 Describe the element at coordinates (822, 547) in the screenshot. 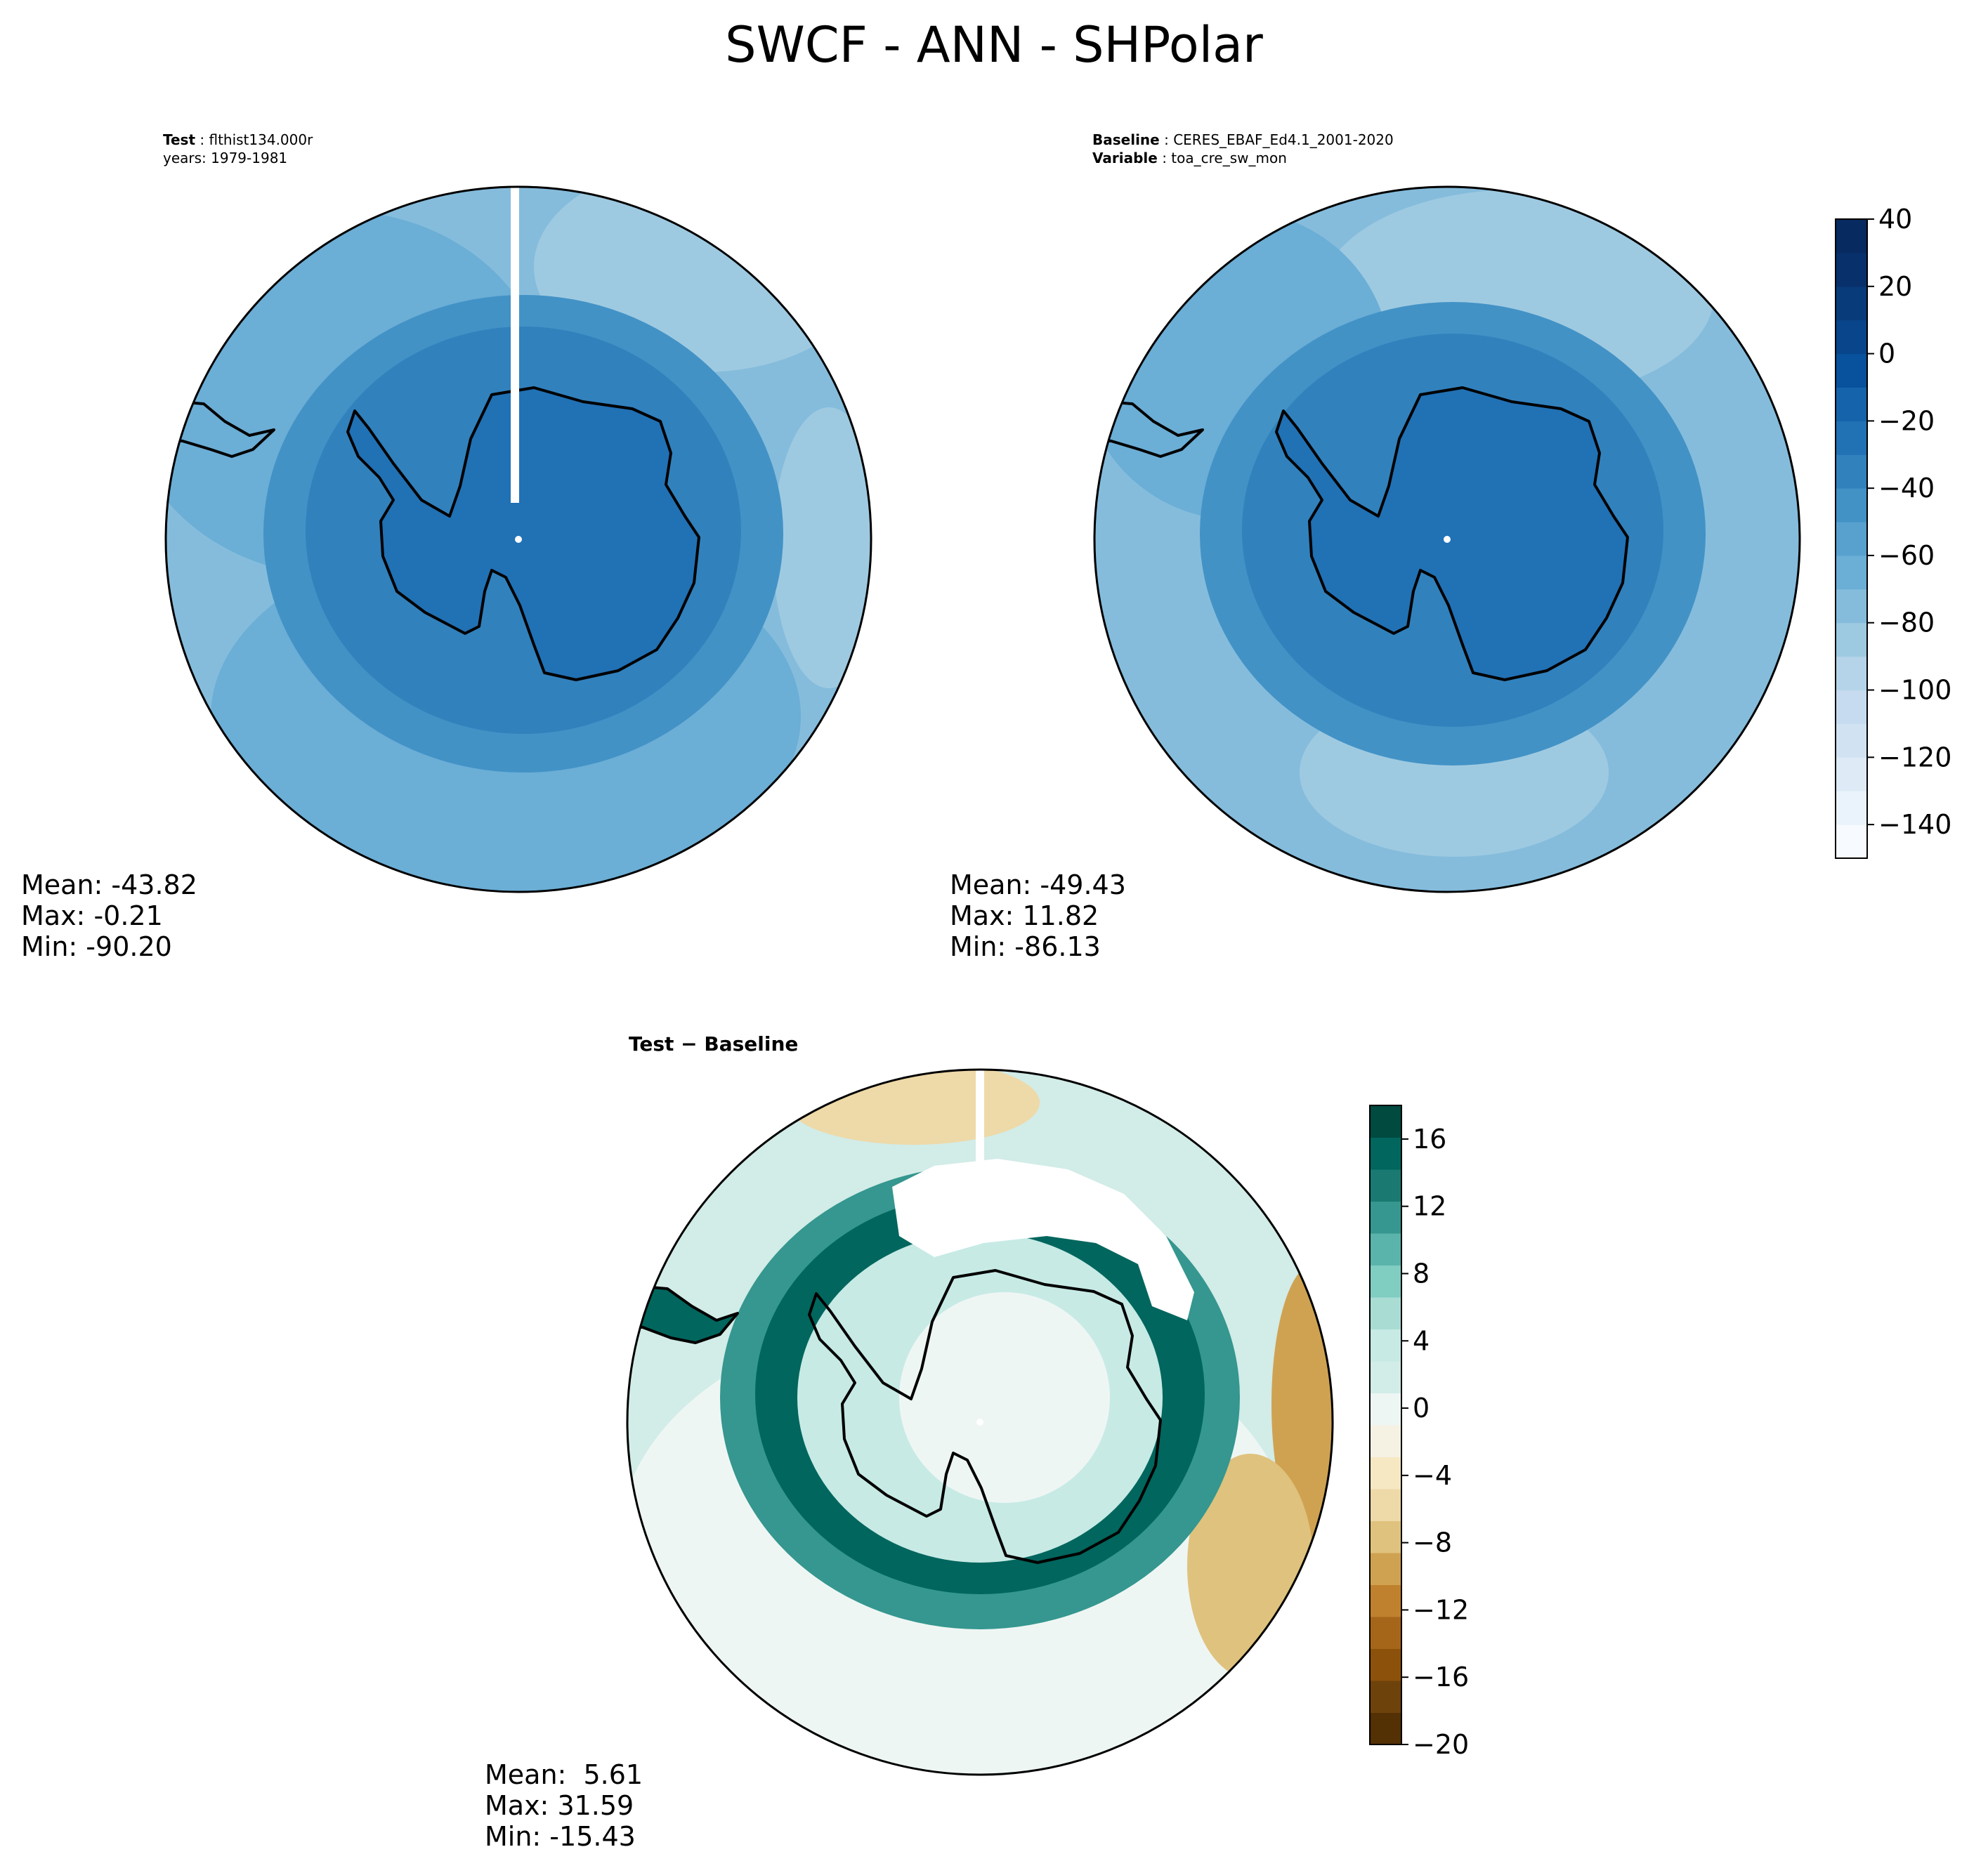

I see `ocean-light-patch` at that location.